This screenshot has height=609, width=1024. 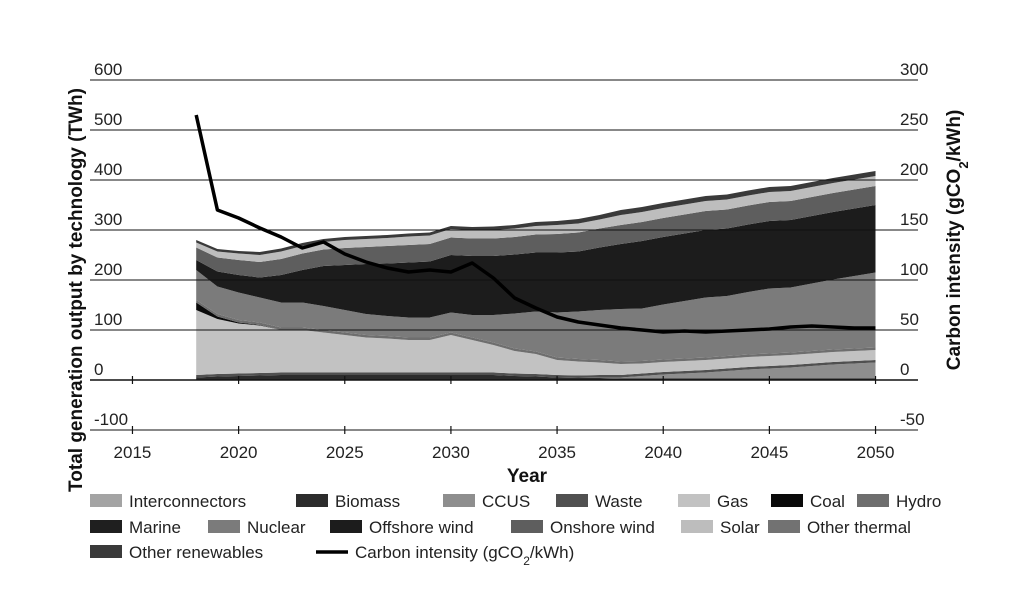 I want to click on y2-tick-label: 150, so click(x=914, y=219).